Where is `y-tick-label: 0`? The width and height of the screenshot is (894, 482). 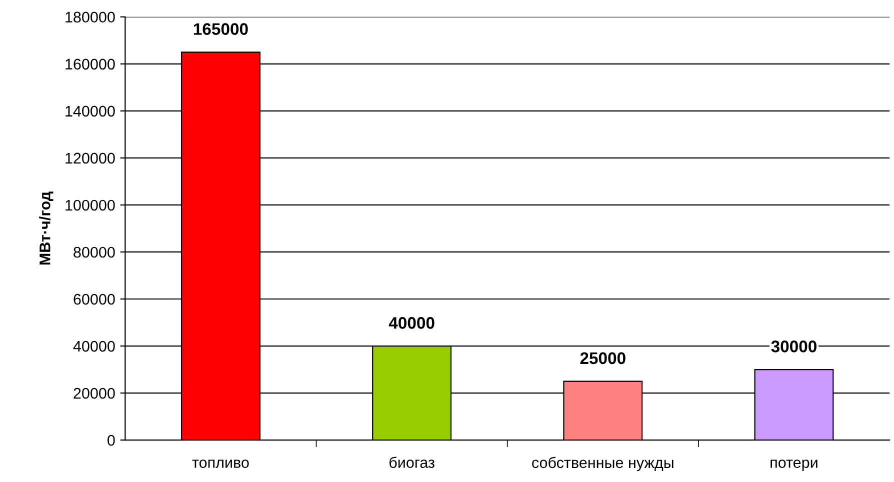 y-tick-label: 0 is located at coordinates (111, 440).